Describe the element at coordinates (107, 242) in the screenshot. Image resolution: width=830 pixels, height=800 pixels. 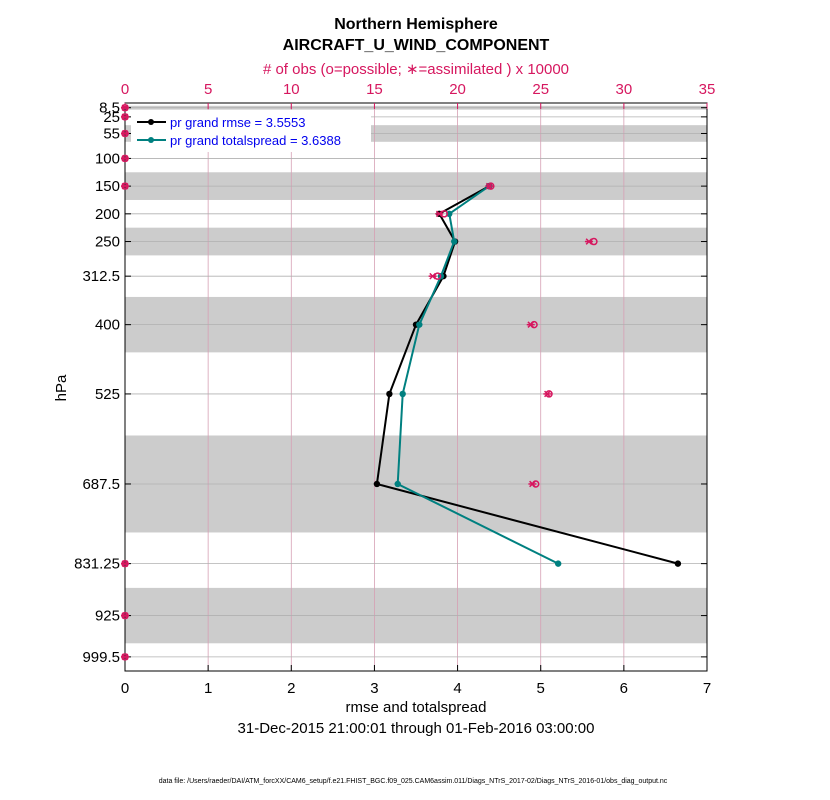
I see `y-tick-label-6: 250` at that location.